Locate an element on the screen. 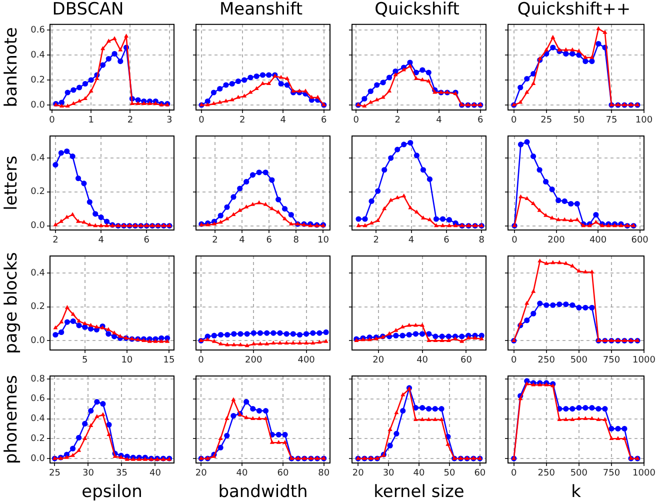 The height and width of the screenshot is (503, 658). y-axis-title: phonemes is located at coordinates (12, 419).